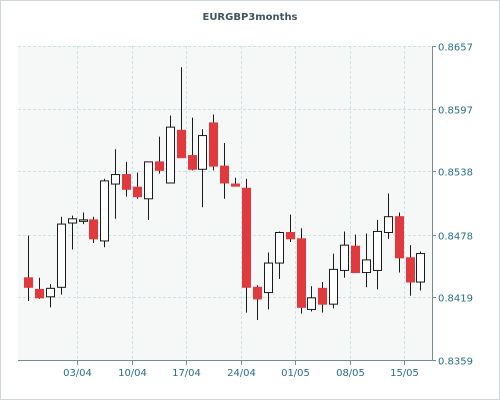  Describe the element at coordinates (455, 237) in the screenshot. I see `y-tick-label: 0.8478` at that location.